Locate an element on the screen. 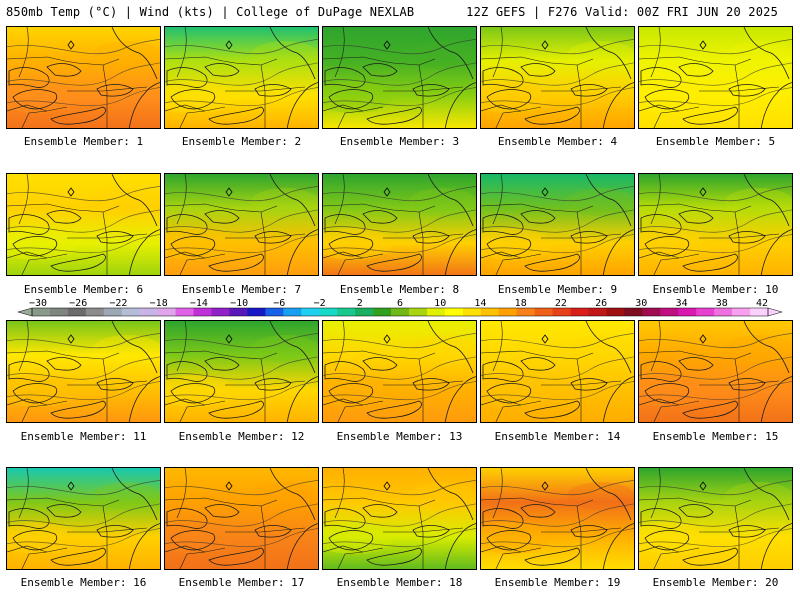 Image resolution: width=800 pixels, height=600 pixels. ensemble-member-label: Ensemble Member: 1 is located at coordinates (83, 141).